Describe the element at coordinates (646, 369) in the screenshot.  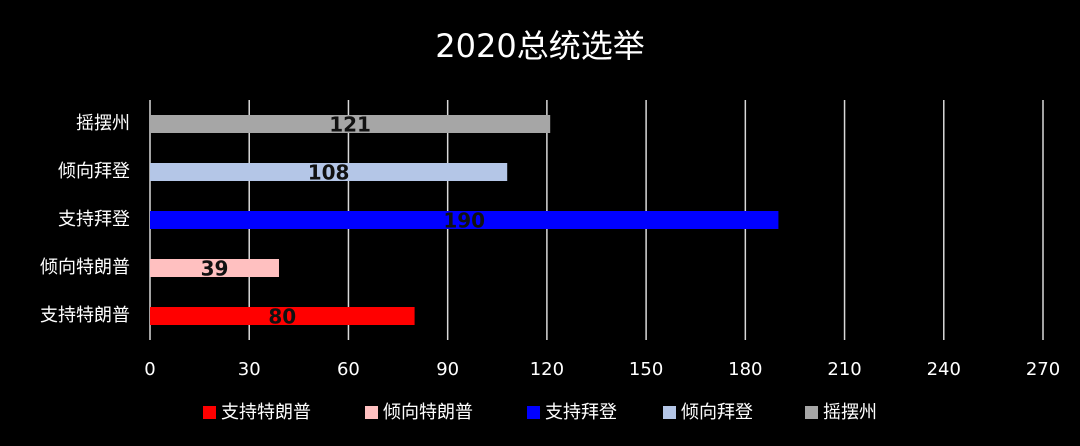
I see `x-tick-label: 150` at that location.